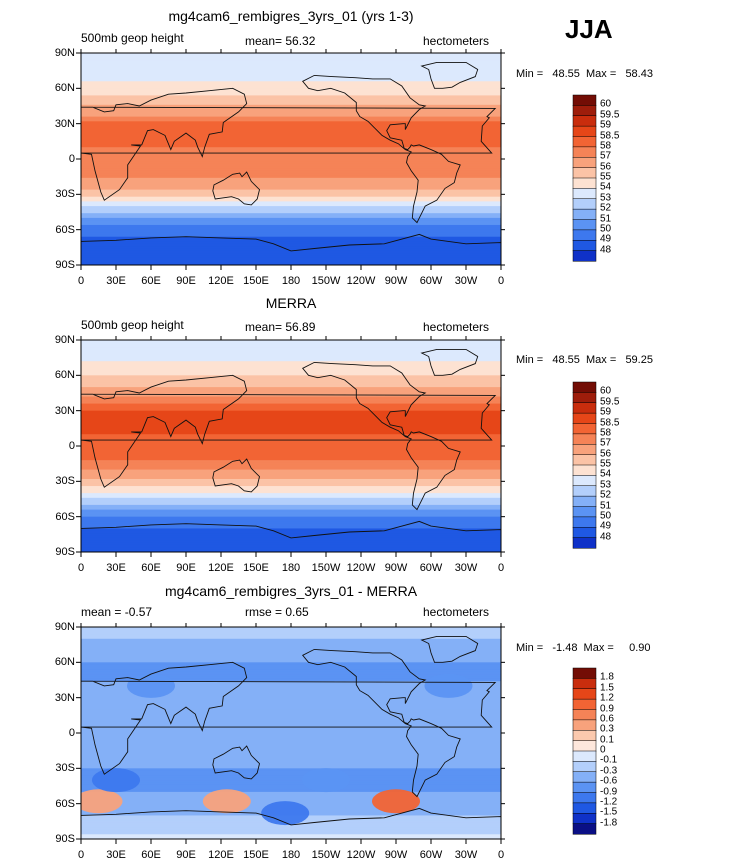  I want to click on x-tick-label: 150W, so click(326, 568).